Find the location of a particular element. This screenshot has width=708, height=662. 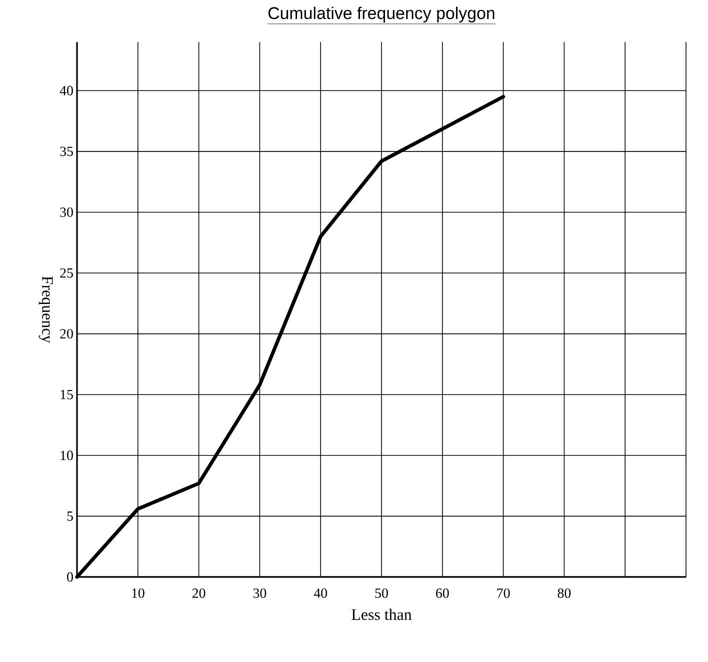

x-tick-label: 10 is located at coordinates (138, 593).